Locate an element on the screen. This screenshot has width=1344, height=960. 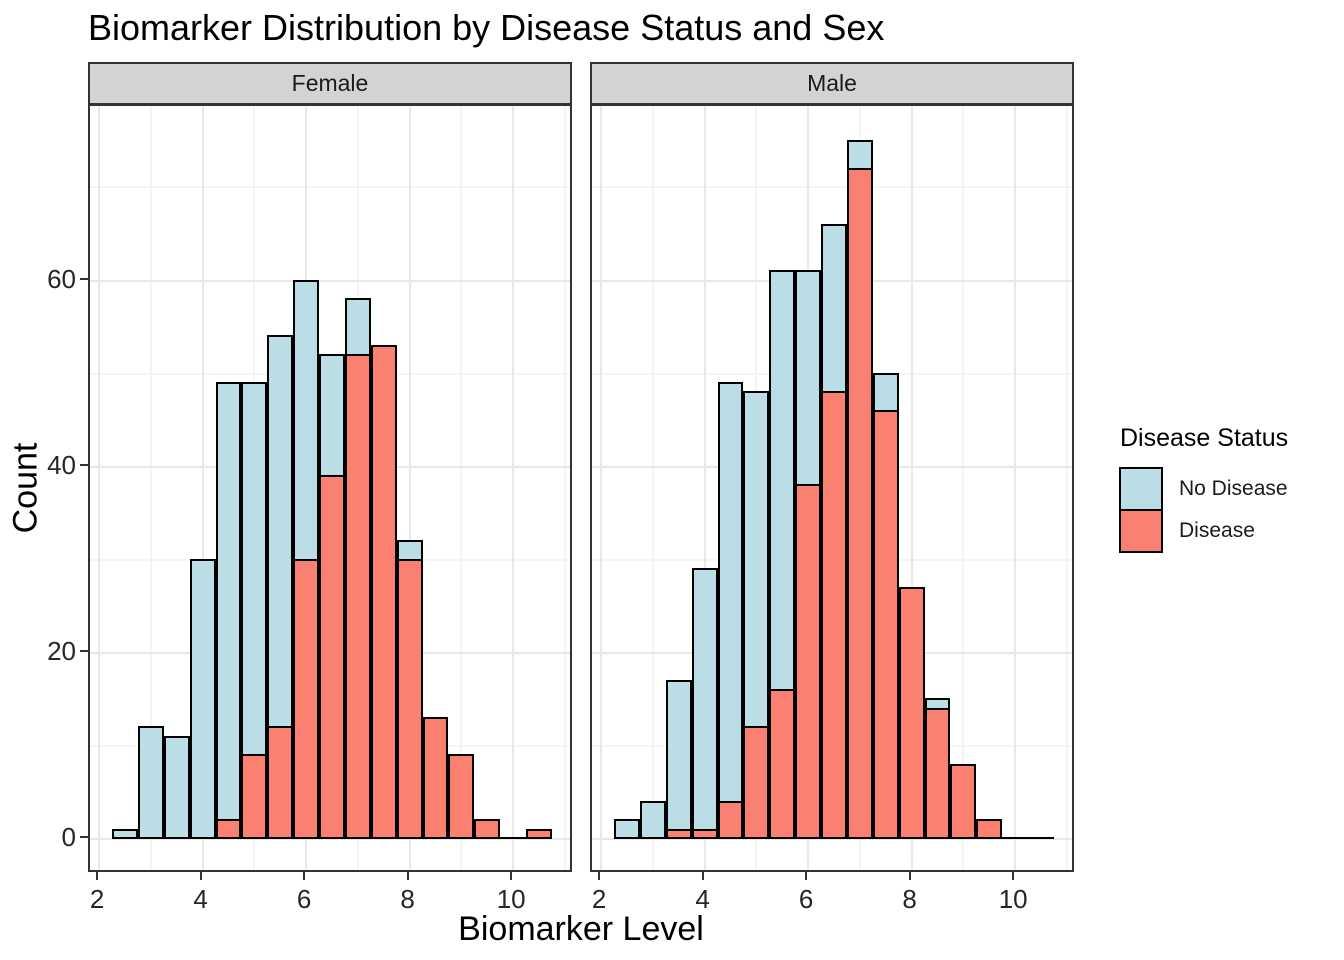
facet-strip-female: Female is located at coordinates (330, 83).